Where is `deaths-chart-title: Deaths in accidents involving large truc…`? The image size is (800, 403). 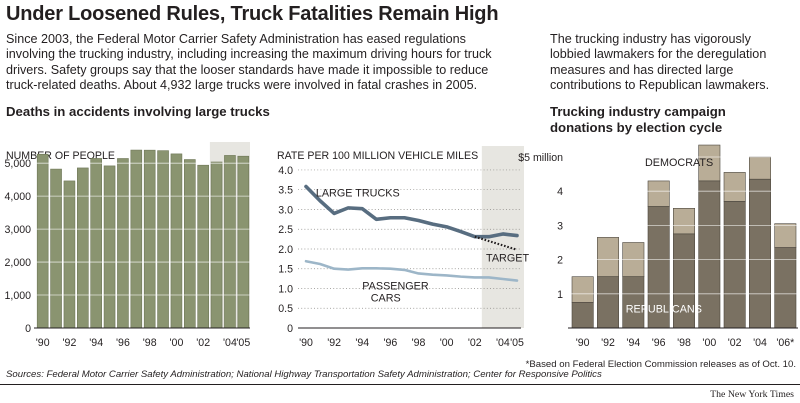 deaths-chart-title: Deaths in accidents involving large truc… is located at coordinates (138, 111).